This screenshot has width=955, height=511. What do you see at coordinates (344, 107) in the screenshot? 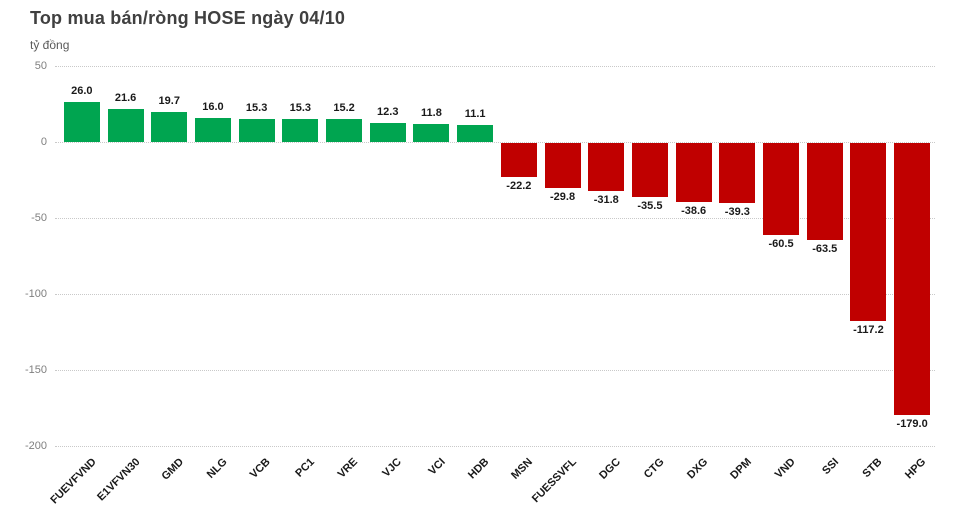
I see `value-label: 15.2` at bounding box center [344, 107].